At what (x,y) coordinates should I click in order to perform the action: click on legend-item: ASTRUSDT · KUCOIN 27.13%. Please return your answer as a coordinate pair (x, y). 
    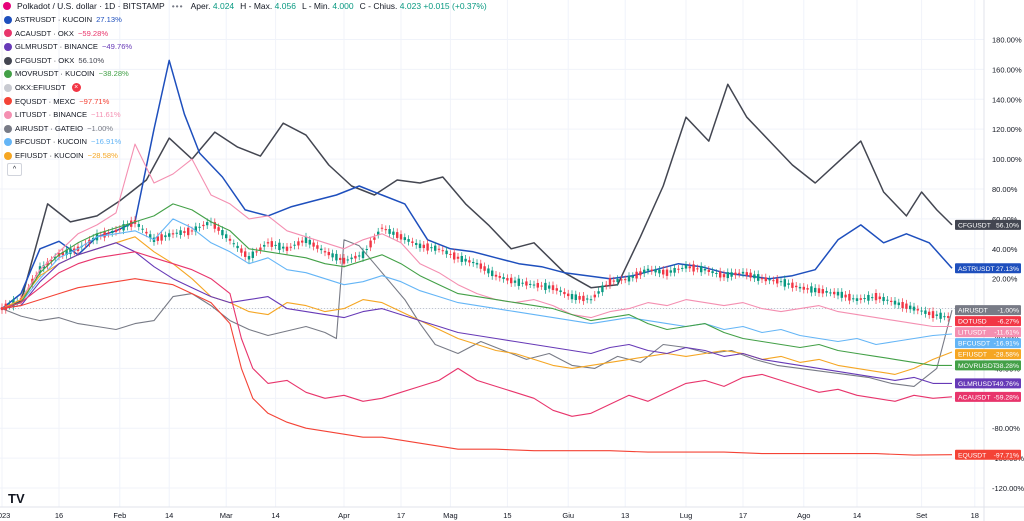
    Looking at the image, I should click on (68, 20).